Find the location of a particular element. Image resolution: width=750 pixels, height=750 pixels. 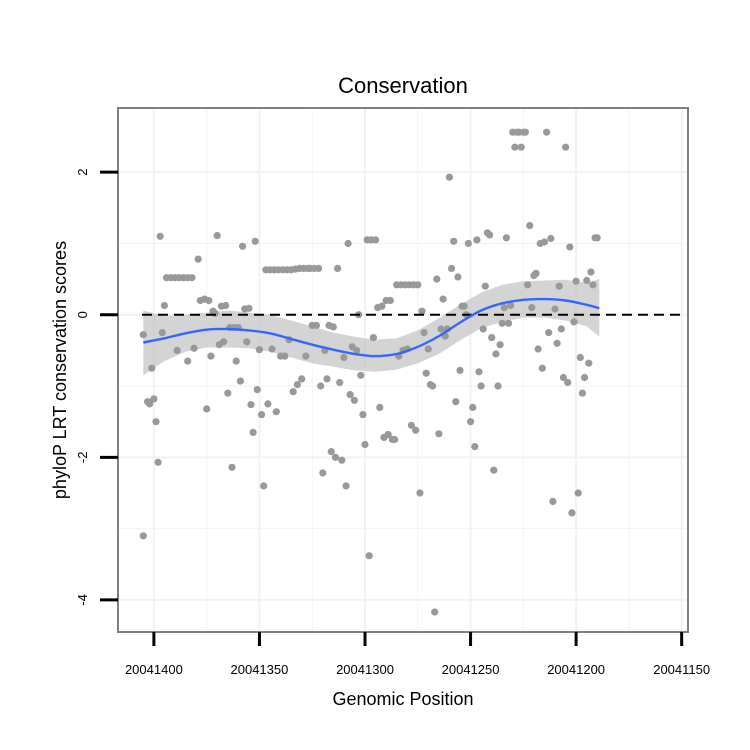

y-tick-label: 0 is located at coordinates (82, 314).